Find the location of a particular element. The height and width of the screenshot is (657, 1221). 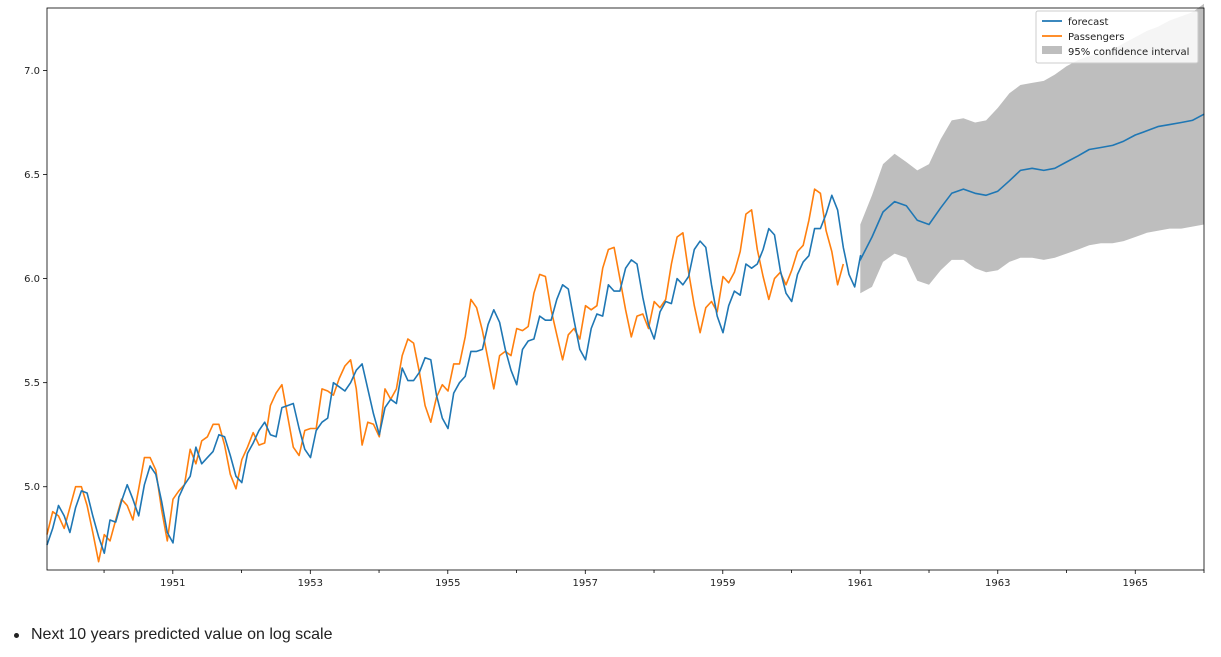

confidence-interval-band is located at coordinates (1032, 148).